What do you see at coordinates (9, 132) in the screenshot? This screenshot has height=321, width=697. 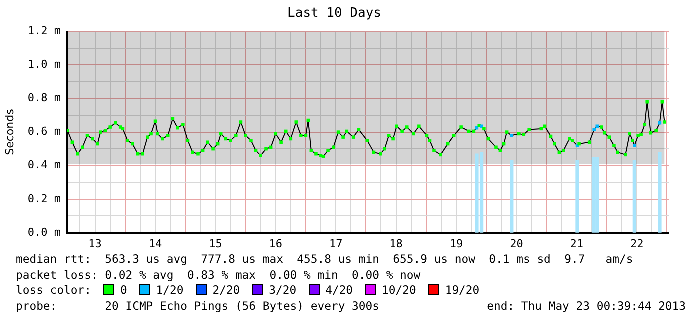 I see `y-axis-title: Seconds` at bounding box center [9, 132].